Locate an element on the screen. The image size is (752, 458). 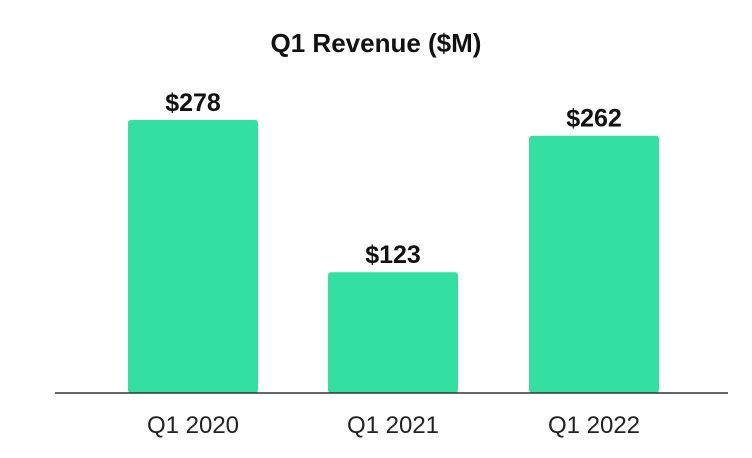
bar-q1-2021 is located at coordinates (393, 332).